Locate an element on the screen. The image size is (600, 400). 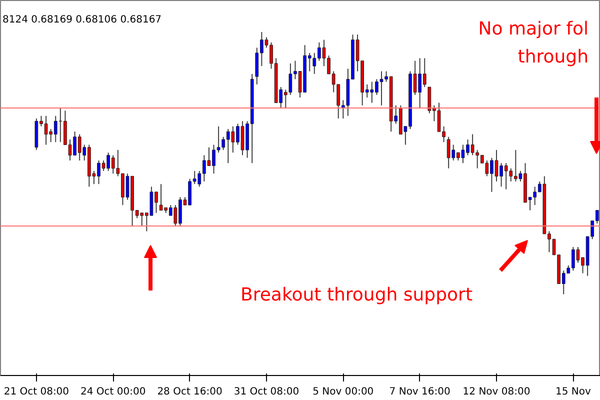
x-tick-label: 12 Nov 08:00 is located at coordinates (496, 392).